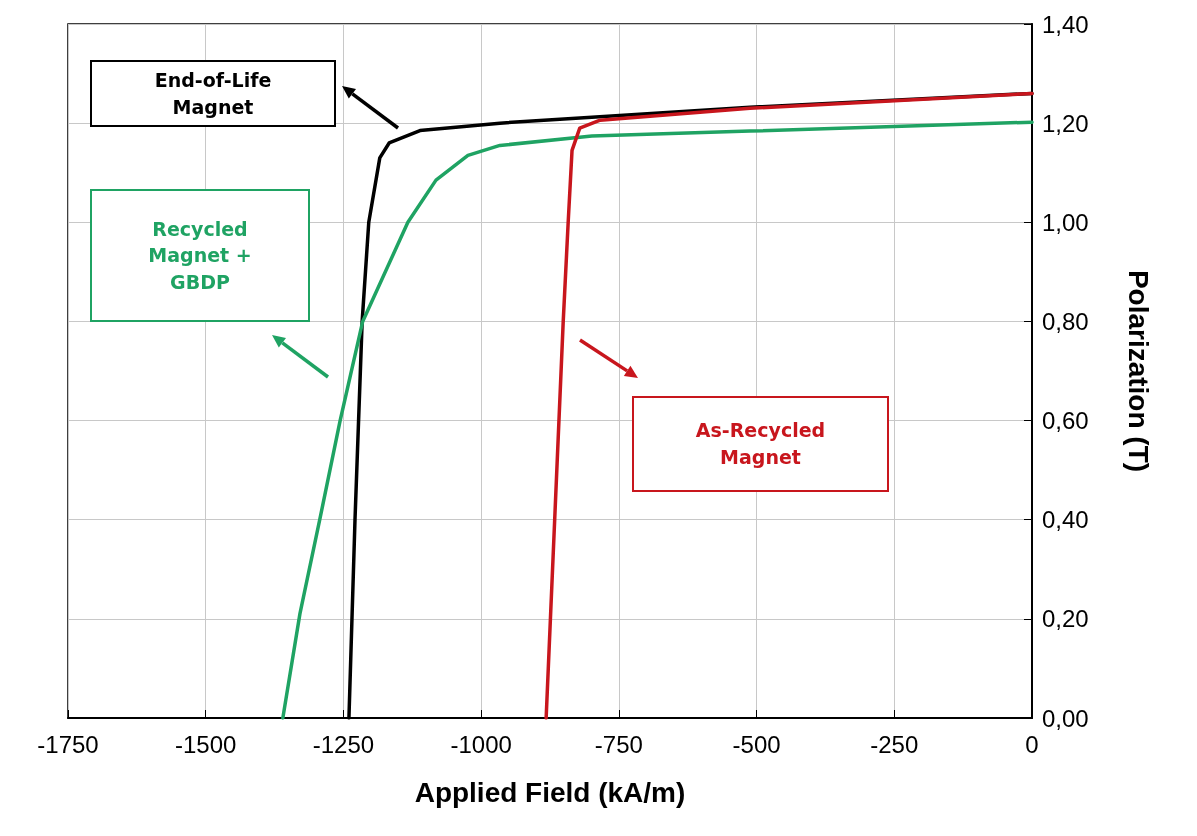 This screenshot has height=836, width=1197. I want to click on y-tick-label: 0,20, so click(1065, 619).